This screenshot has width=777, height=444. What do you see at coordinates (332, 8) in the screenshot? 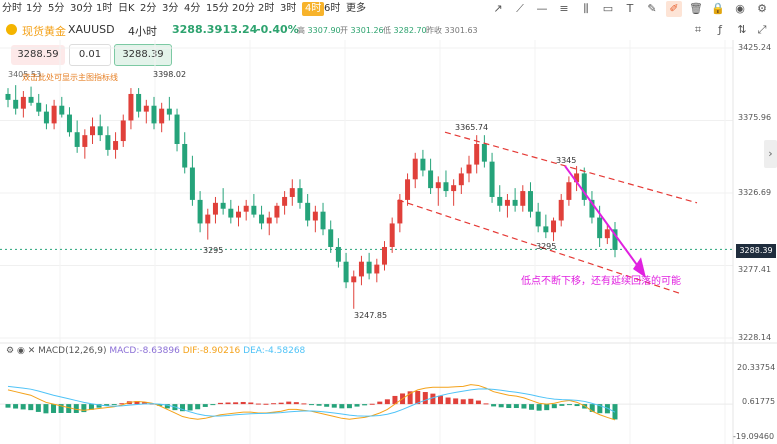
I see `timeframe-14: 6时` at bounding box center [332, 8].